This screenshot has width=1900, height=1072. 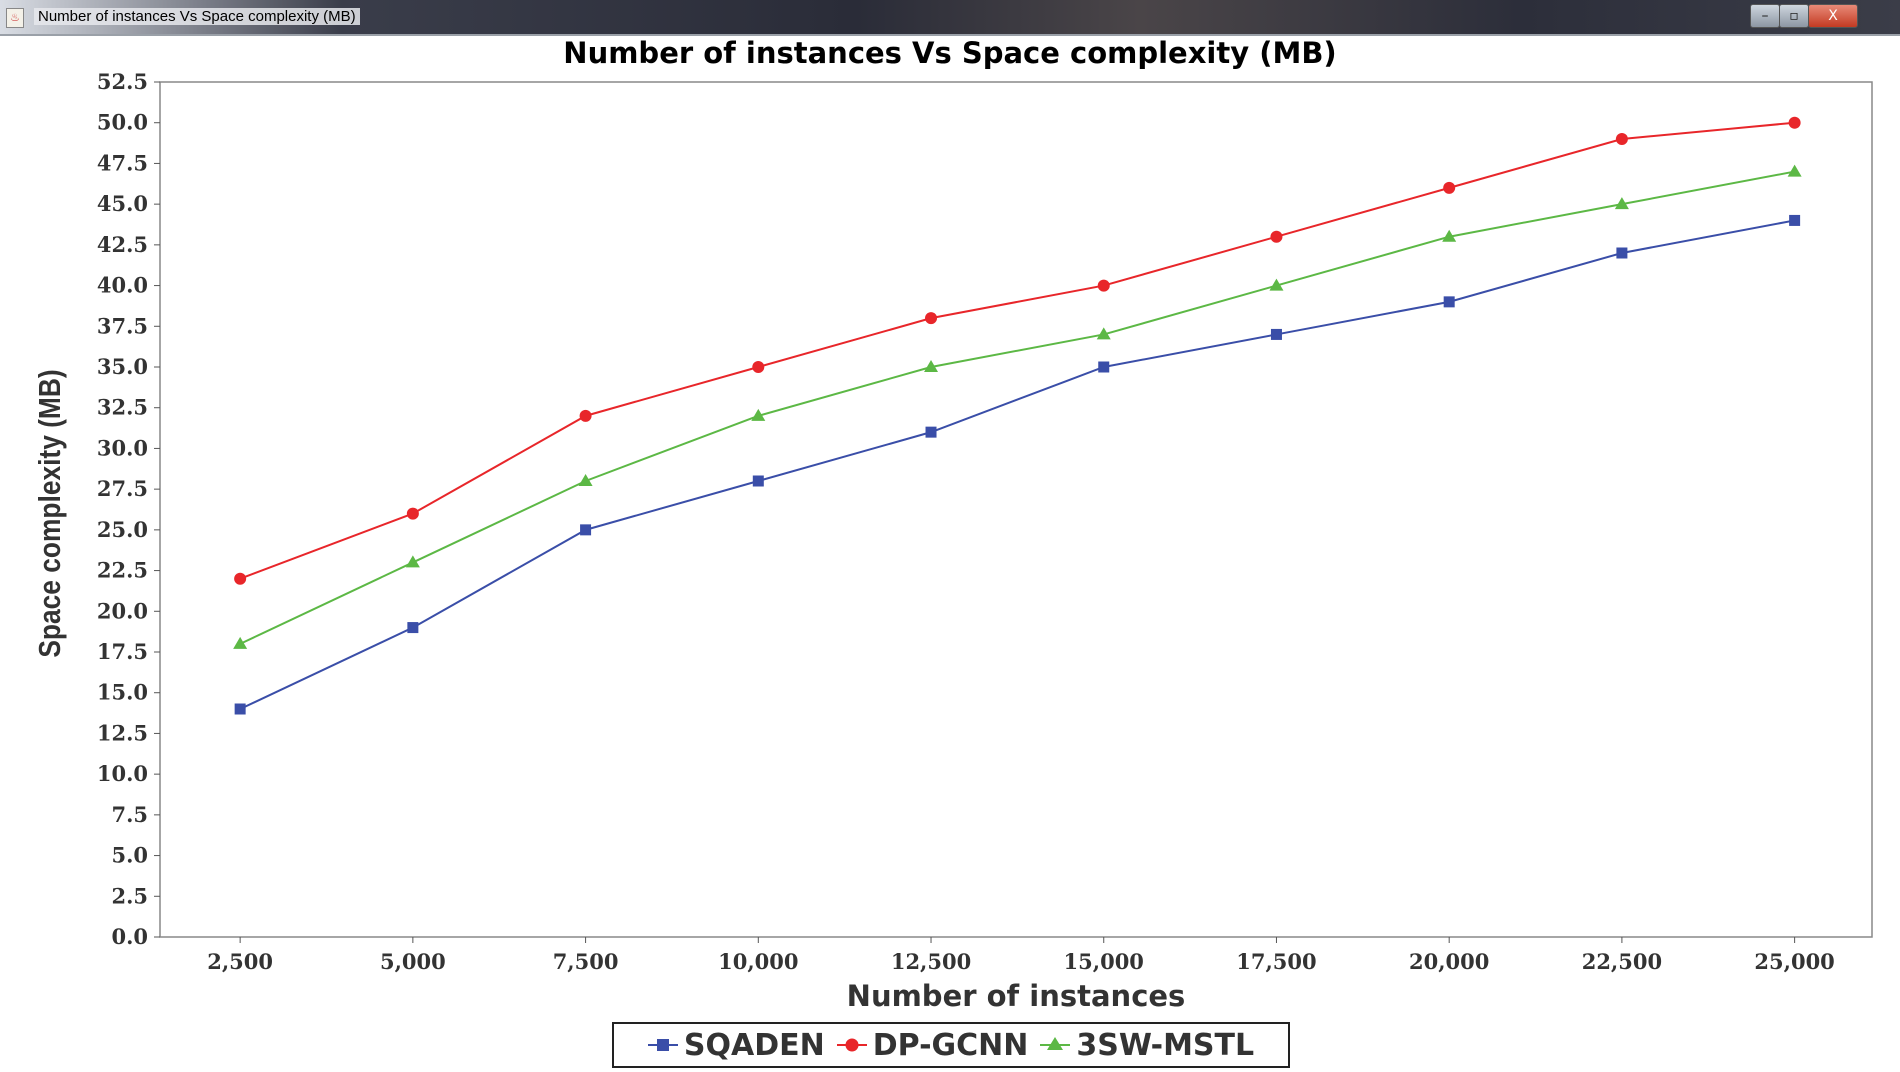 I want to click on x-axis-label: Number of instances, so click(x=1016, y=996).